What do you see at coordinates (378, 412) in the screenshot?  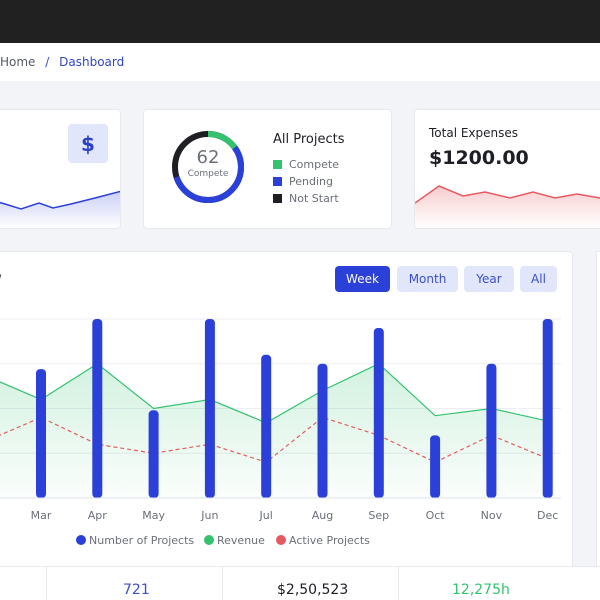 I see `bar-sep` at bounding box center [378, 412].